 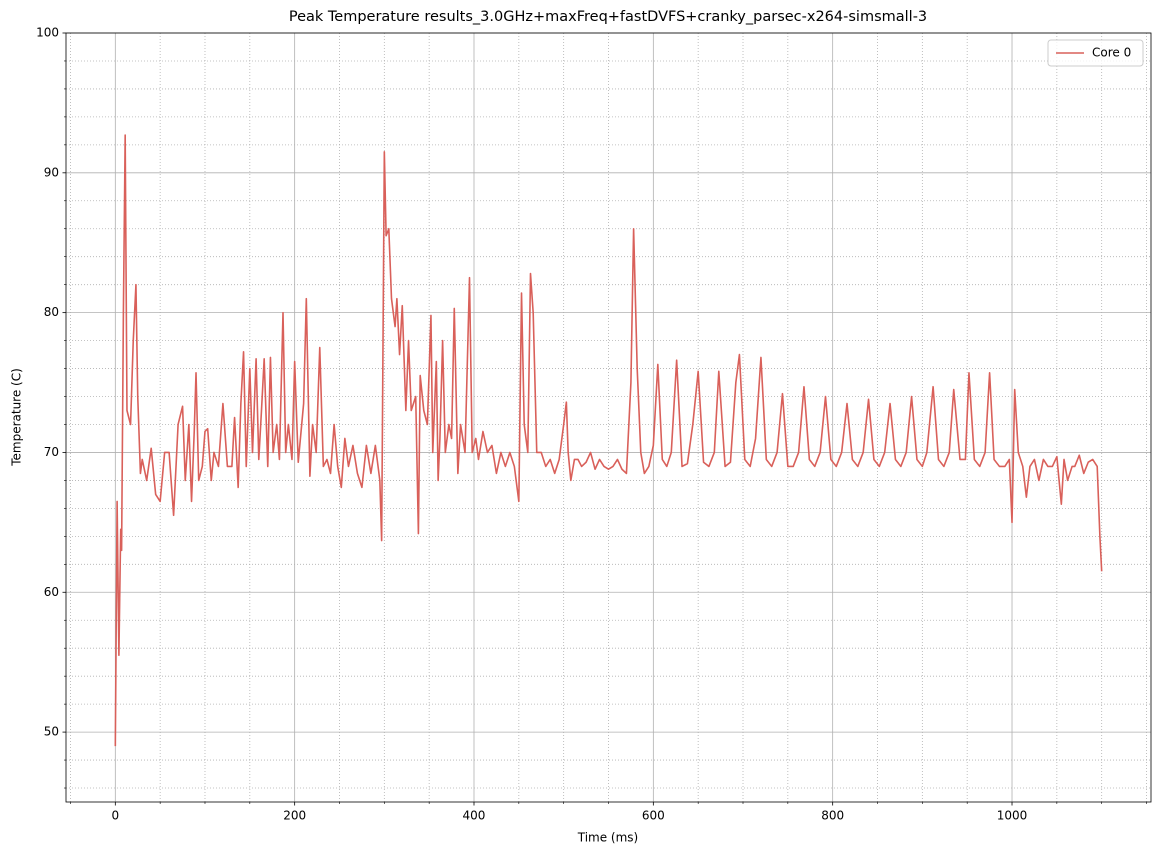 I want to click on y-tick-label: 90, so click(x=51, y=172).